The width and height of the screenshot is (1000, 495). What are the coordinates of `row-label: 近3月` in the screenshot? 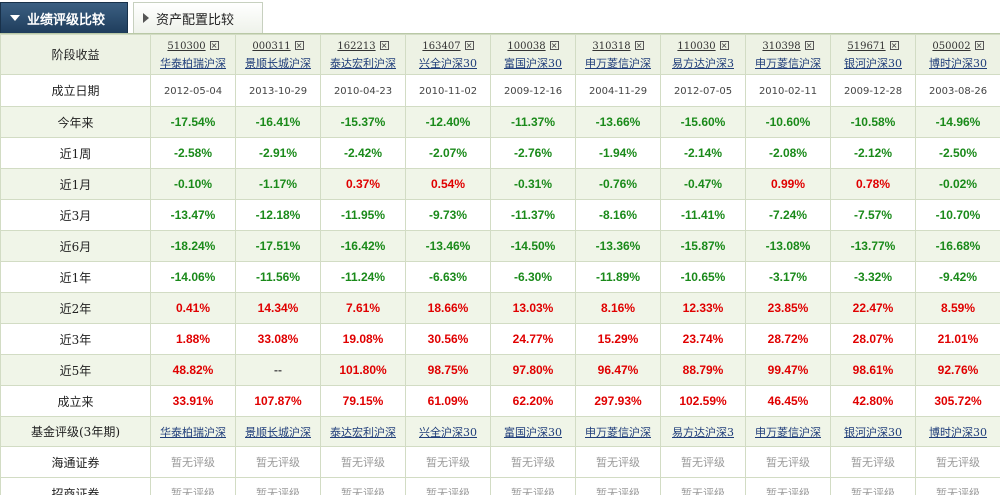 It's located at (75, 215).